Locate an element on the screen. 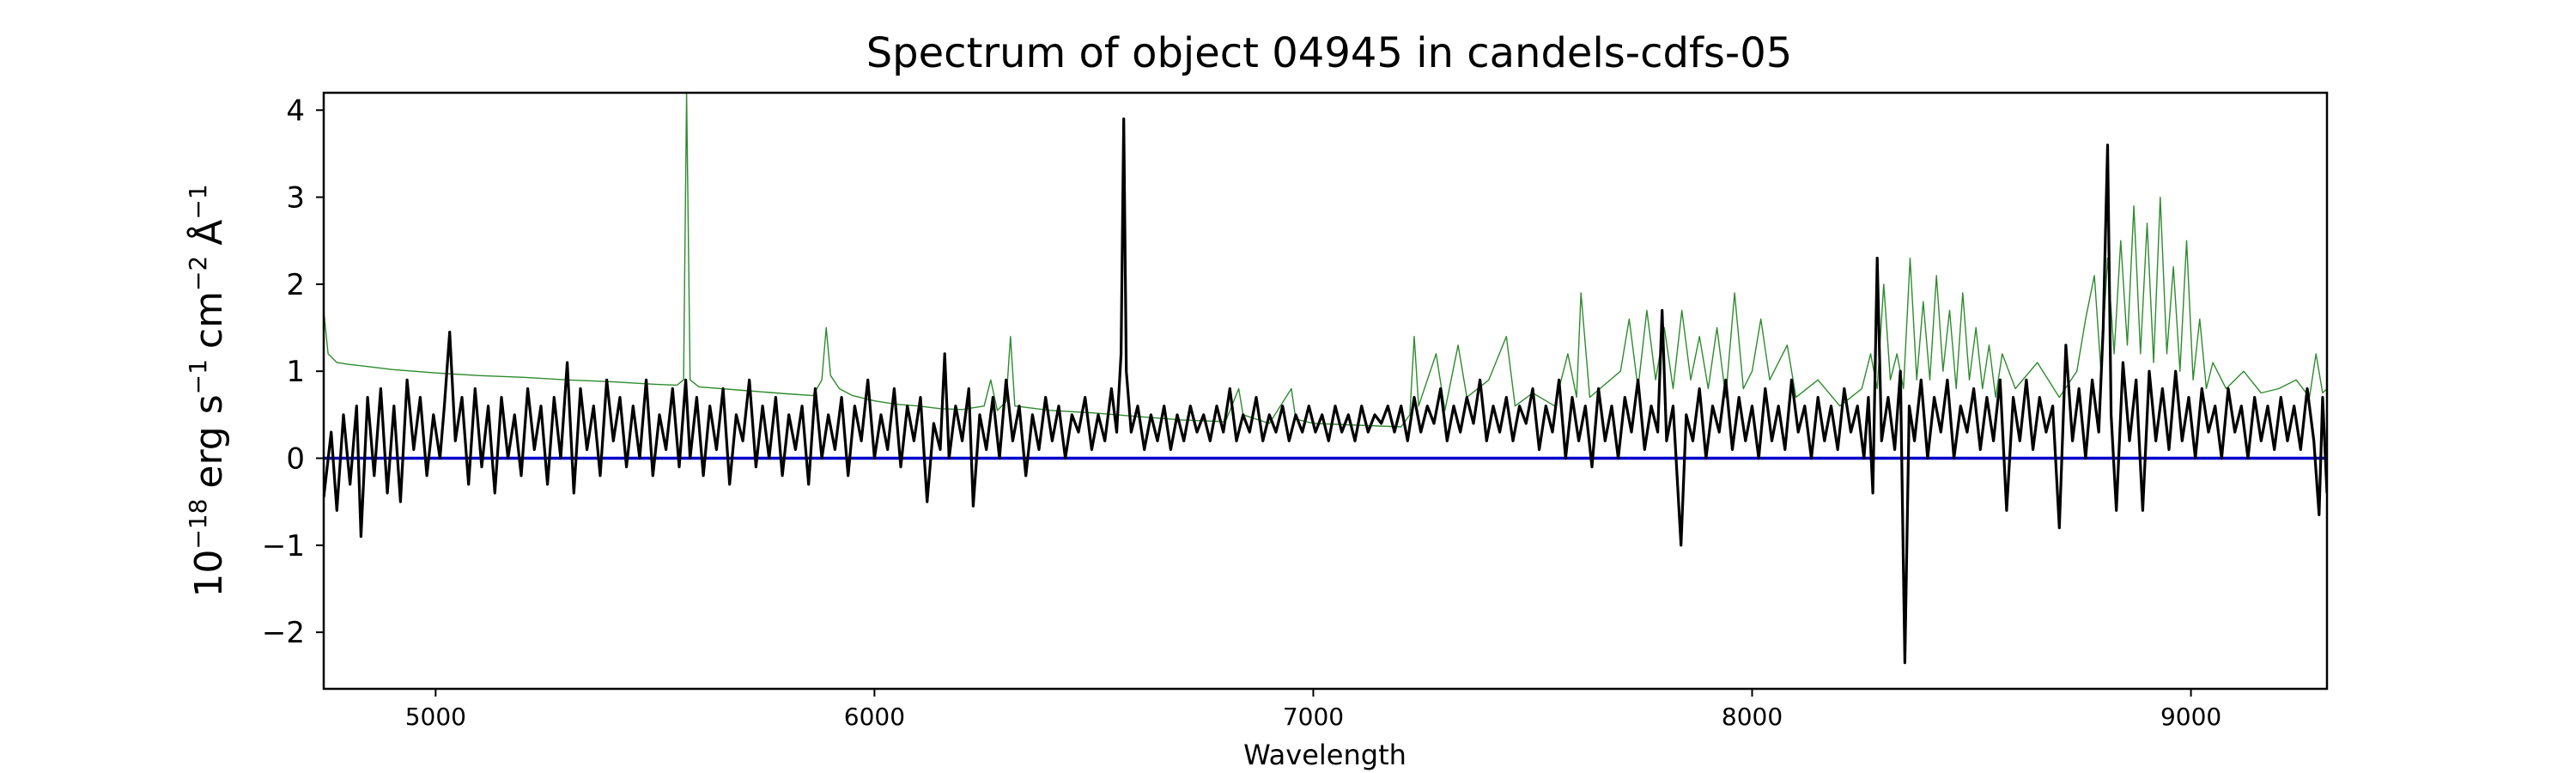 This screenshot has width=2576, height=773. x-tick-label: 7000 is located at coordinates (1313, 717).